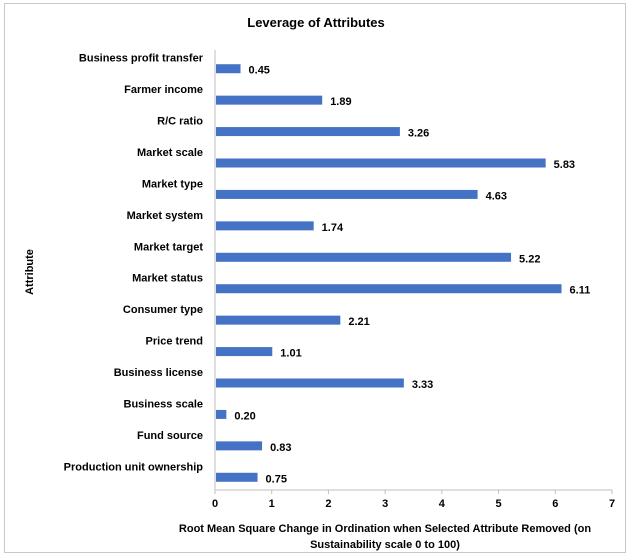 This screenshot has height=558, width=632. Describe the element at coordinates (170, 153) in the screenshot. I see `category-label: Market scale` at that location.